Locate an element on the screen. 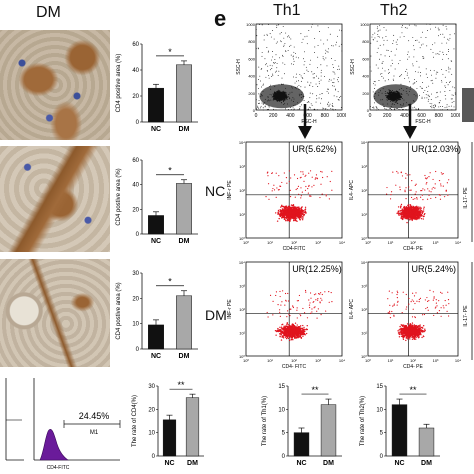 The height and width of the screenshot is (474, 474). chart-ylabel: The rate of CD4(%) is located at coordinates (135, 421).